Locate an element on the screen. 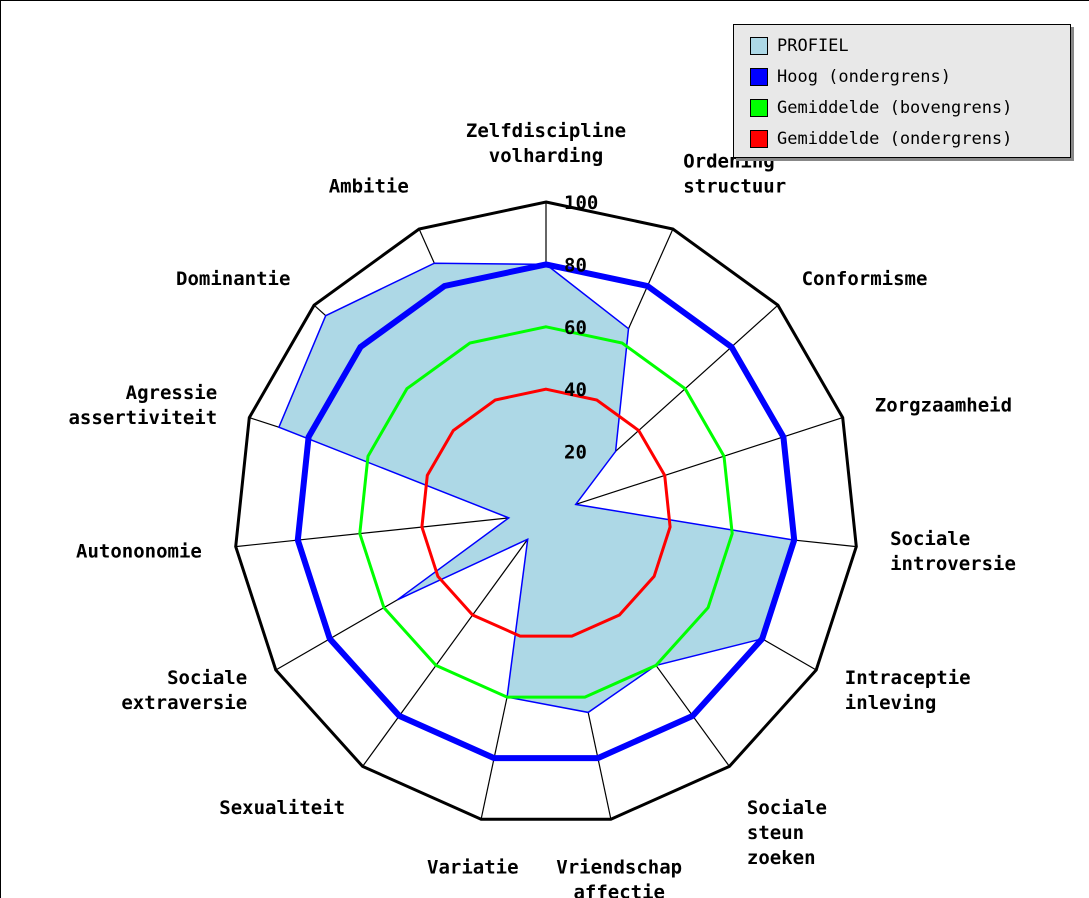 The image size is (1089, 898). tick-label-100: 100 is located at coordinates (581, 203).